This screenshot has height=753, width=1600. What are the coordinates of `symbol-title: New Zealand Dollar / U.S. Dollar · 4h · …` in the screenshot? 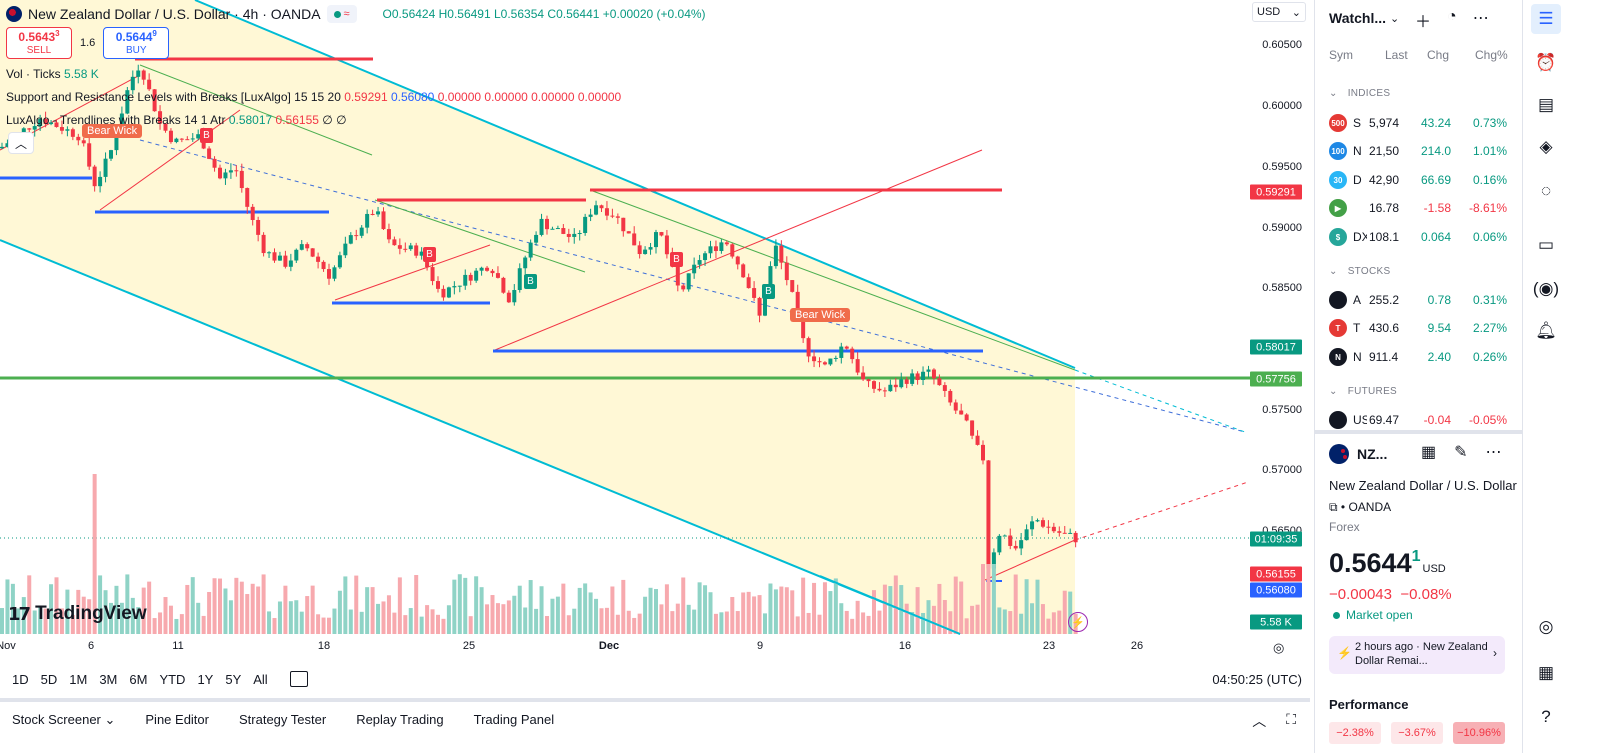 It's located at (174, 14).